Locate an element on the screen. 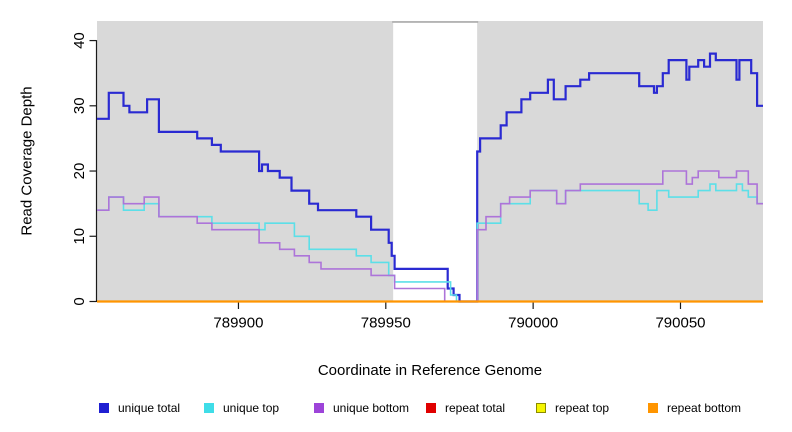 The image size is (792, 432). x-tick-label: 789950 is located at coordinates (386, 323).